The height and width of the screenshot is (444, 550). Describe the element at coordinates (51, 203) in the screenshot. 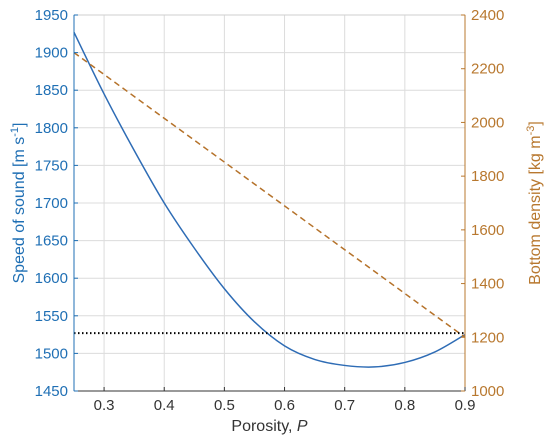

I see `y-left-tick-label: 1700` at that location.